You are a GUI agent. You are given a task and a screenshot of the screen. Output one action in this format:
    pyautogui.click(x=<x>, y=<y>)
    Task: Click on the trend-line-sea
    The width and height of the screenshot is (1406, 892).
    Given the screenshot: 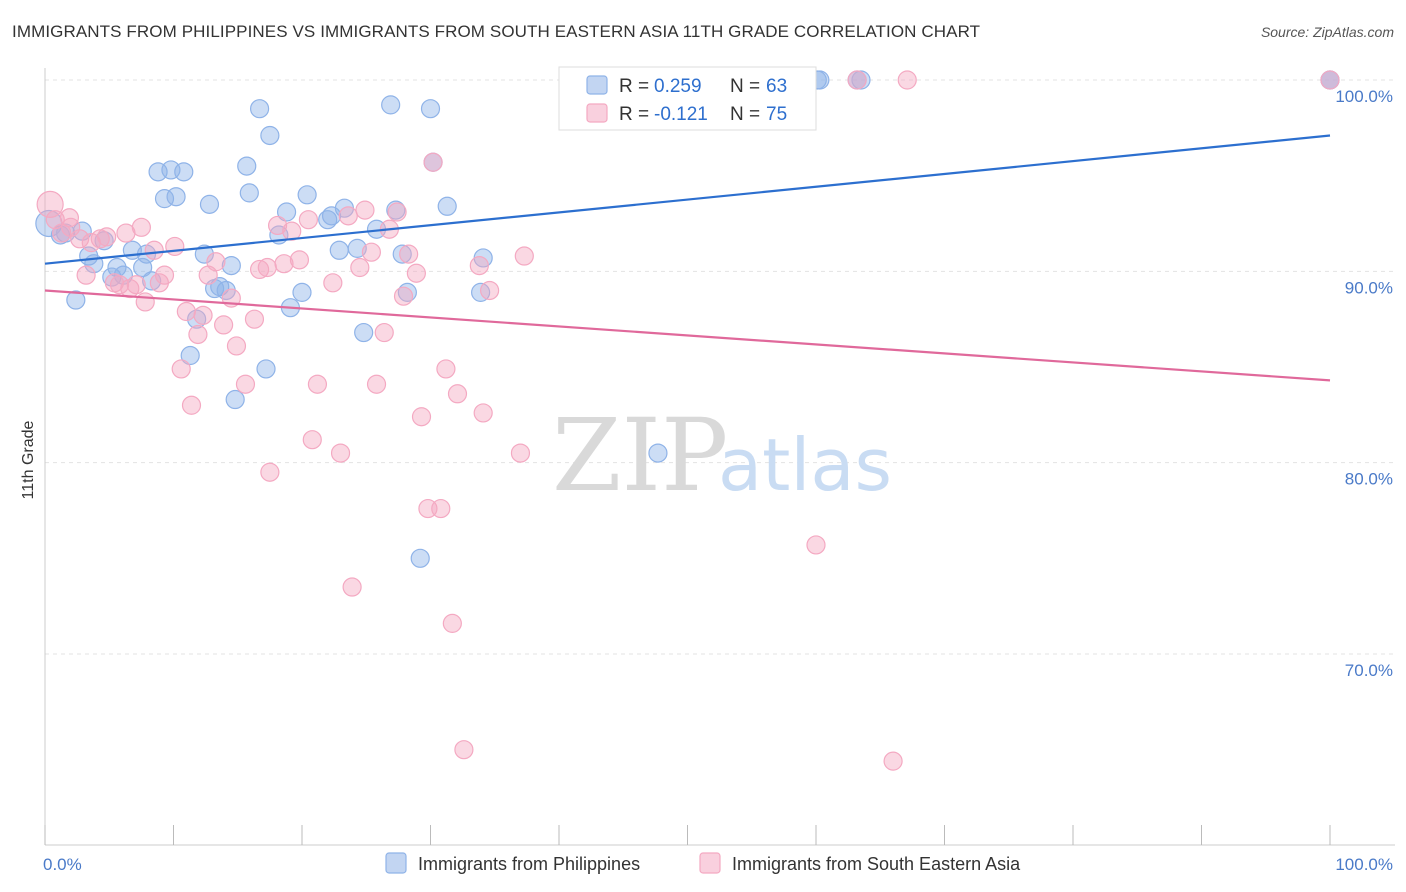 What is the action you would take?
    pyautogui.click(x=687, y=335)
    